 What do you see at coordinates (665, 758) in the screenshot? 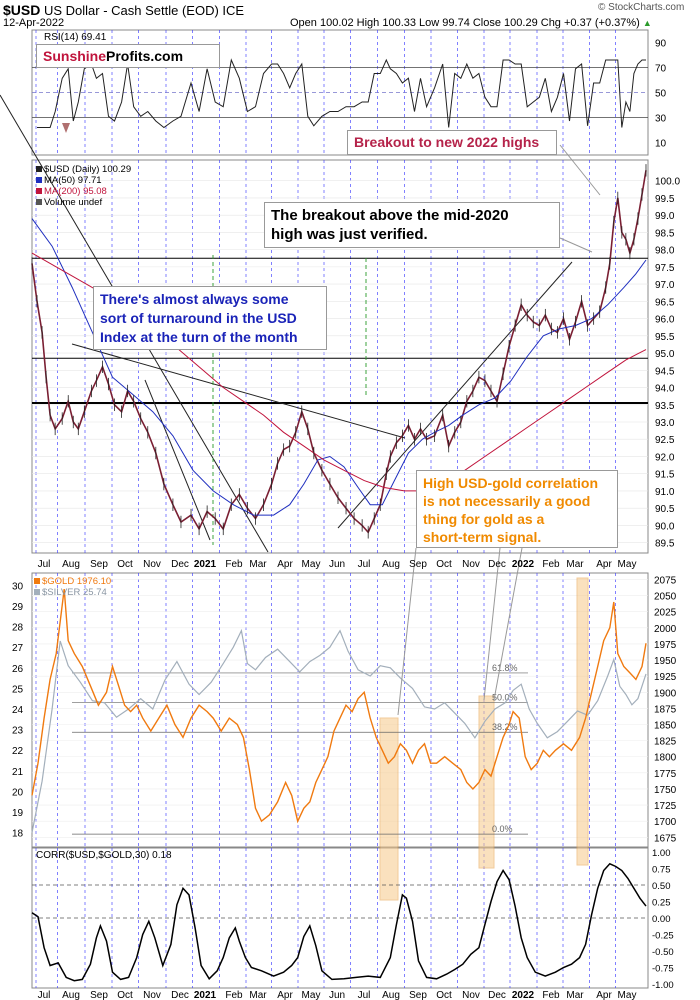
I see `gold-tick-label-1800: 1800` at bounding box center [665, 758].